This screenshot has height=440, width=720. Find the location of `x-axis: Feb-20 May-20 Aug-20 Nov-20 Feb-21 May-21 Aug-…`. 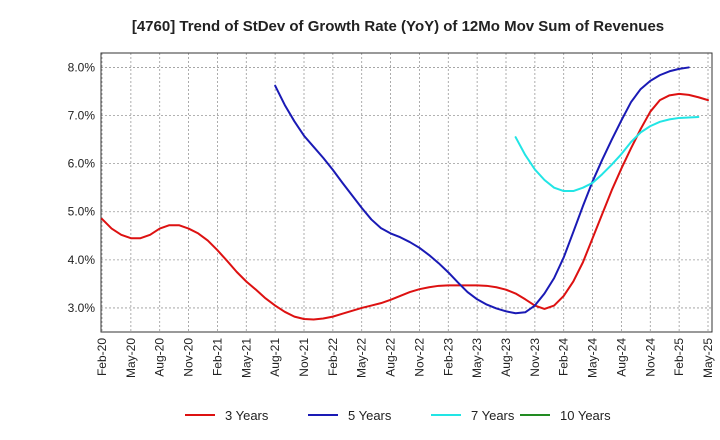

x-axis: Feb-20 May-20 Aug-20 Nov-20 Feb-21 May-21 Aug-… is located at coordinates (405, 358).